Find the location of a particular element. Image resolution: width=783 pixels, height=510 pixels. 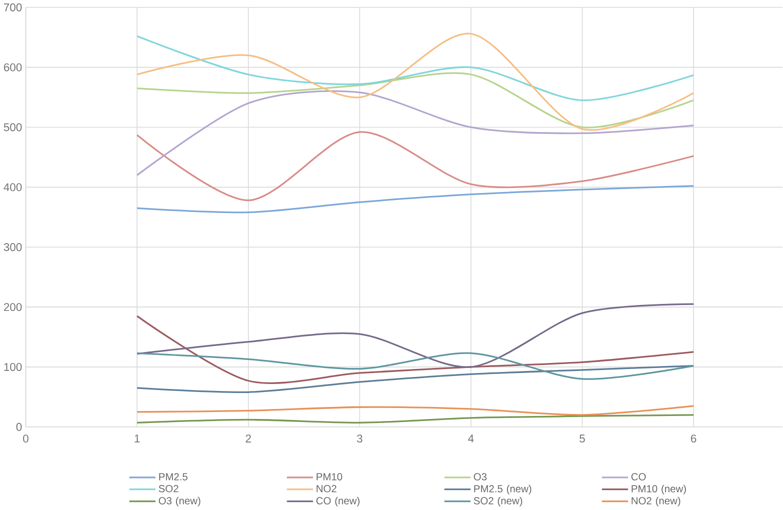

x-tick-label: 6 is located at coordinates (693, 438).